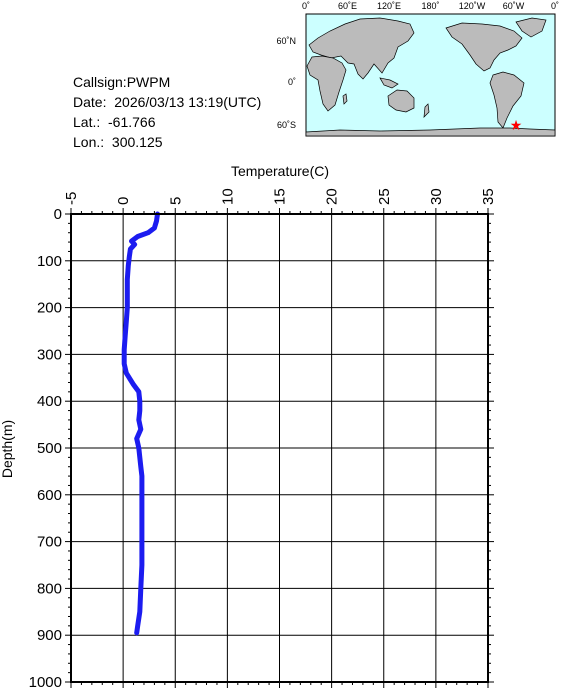  Describe the element at coordinates (292, 82) in the screenshot. I see `map-lat-label: 0˚` at that location.